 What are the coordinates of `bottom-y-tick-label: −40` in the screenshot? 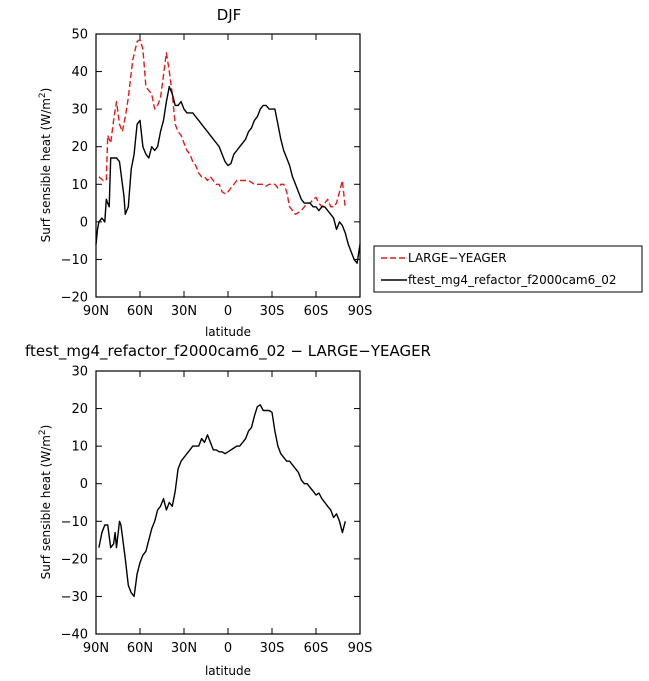 It's located at (74, 635).